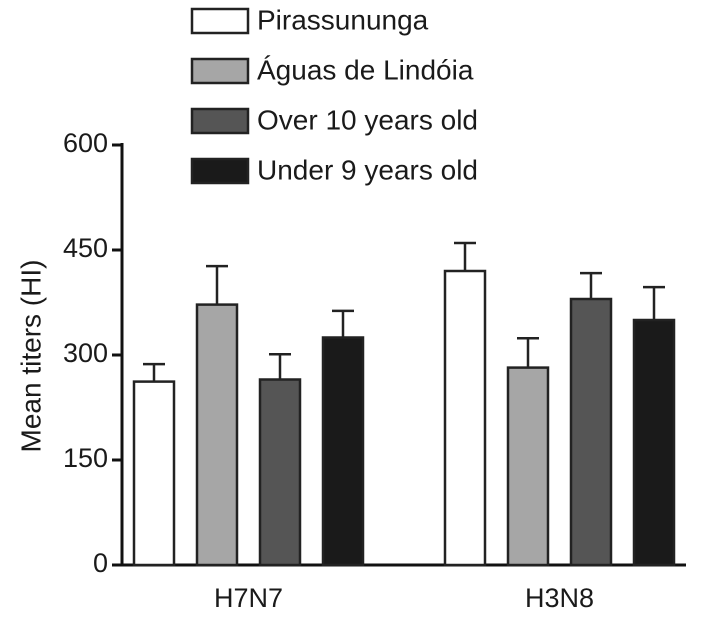 The width and height of the screenshot is (704, 619). Describe the element at coordinates (367, 119) in the screenshot. I see `legend-label: Over 10 years old` at that location.